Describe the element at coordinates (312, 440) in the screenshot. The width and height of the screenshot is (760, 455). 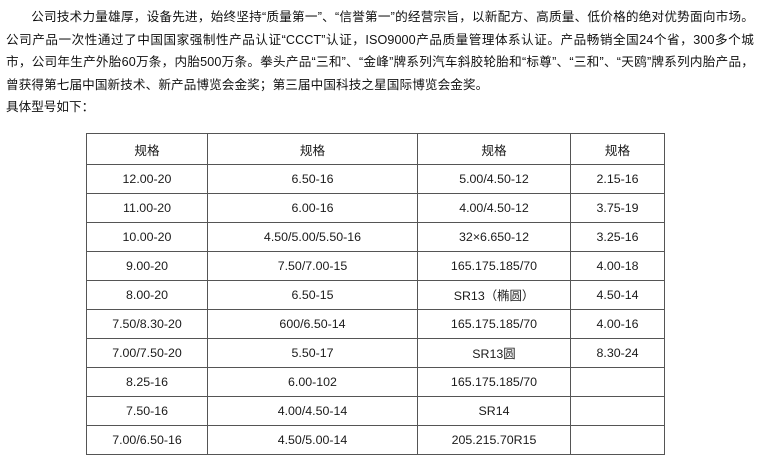
I see `table-cell: 4.50/5.00-14` at that location.